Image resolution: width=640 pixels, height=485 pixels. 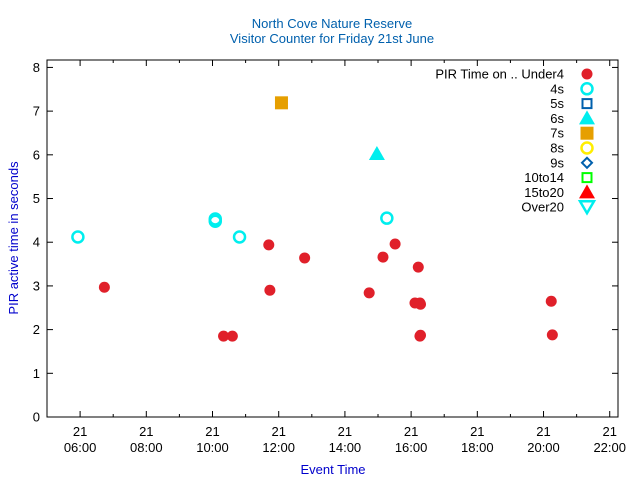 What do you see at coordinates (36, 154) in the screenshot?
I see `y-tick-label: 6` at bounding box center [36, 154].